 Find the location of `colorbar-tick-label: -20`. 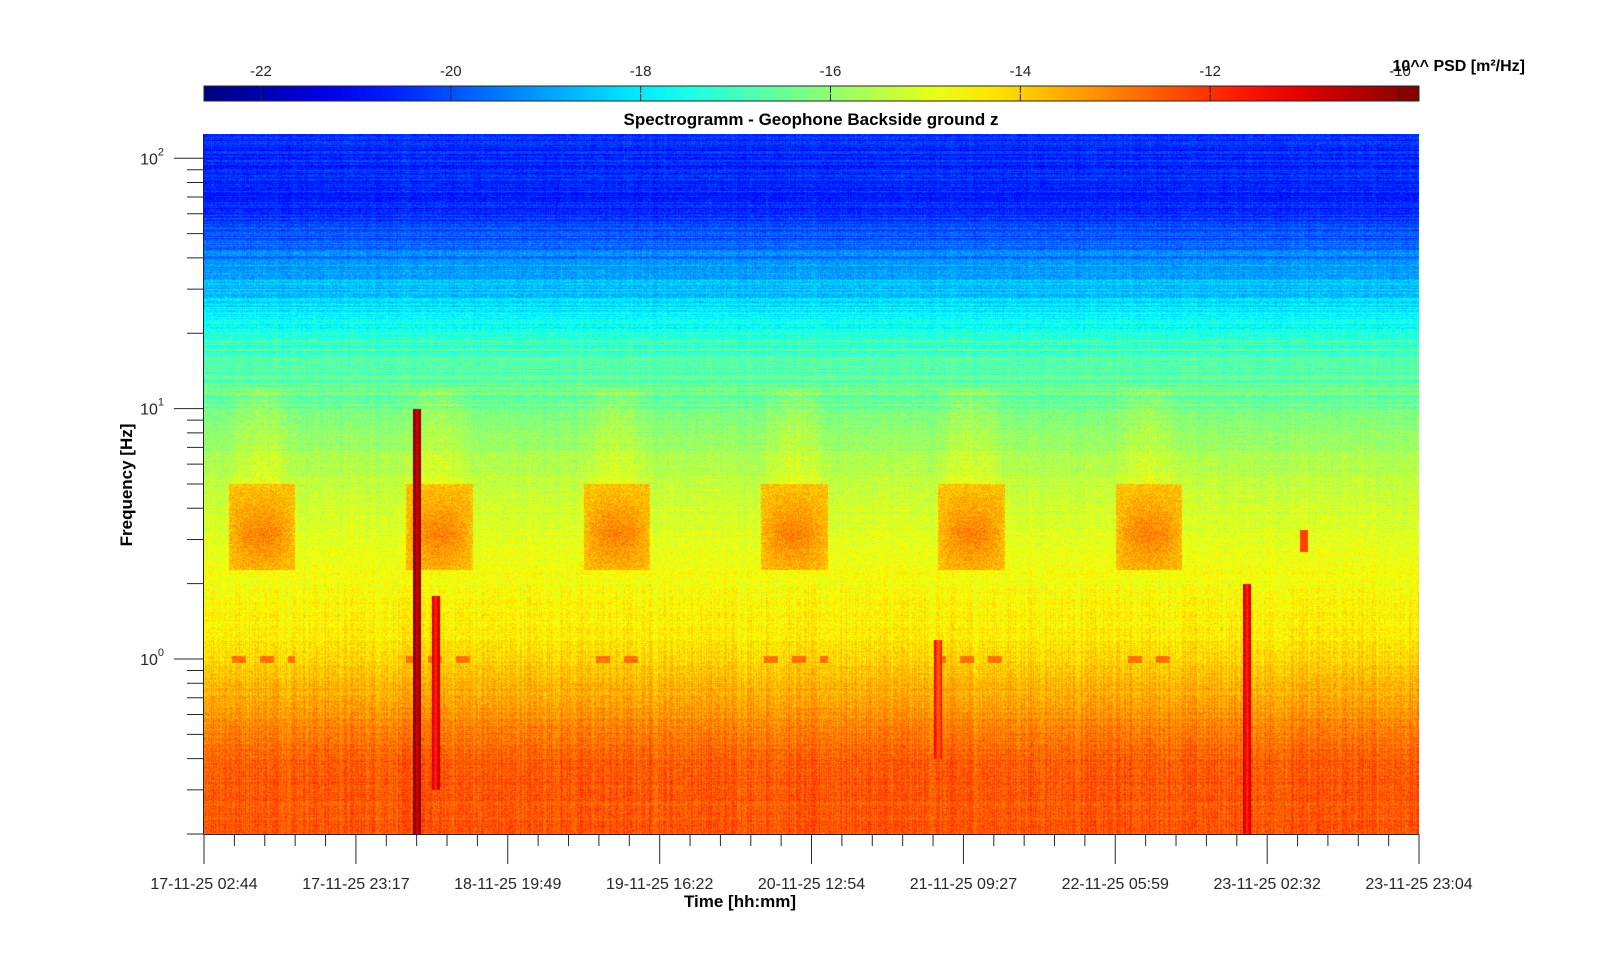

colorbar-tick-label: -20 is located at coordinates (451, 71).